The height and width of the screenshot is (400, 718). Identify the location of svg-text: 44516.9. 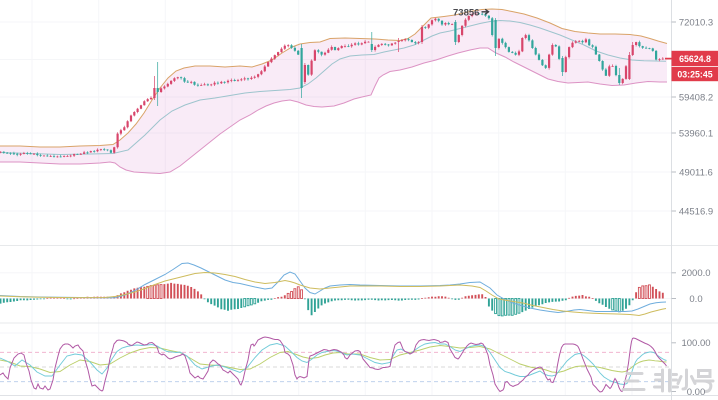
(696, 211).